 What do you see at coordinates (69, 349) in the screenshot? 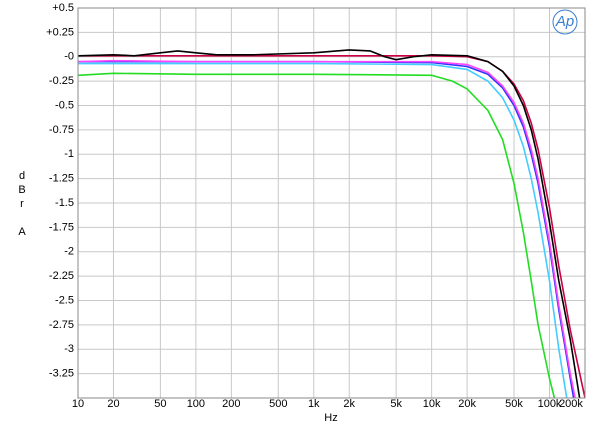
I see `y-tick-label: -3` at bounding box center [69, 349].